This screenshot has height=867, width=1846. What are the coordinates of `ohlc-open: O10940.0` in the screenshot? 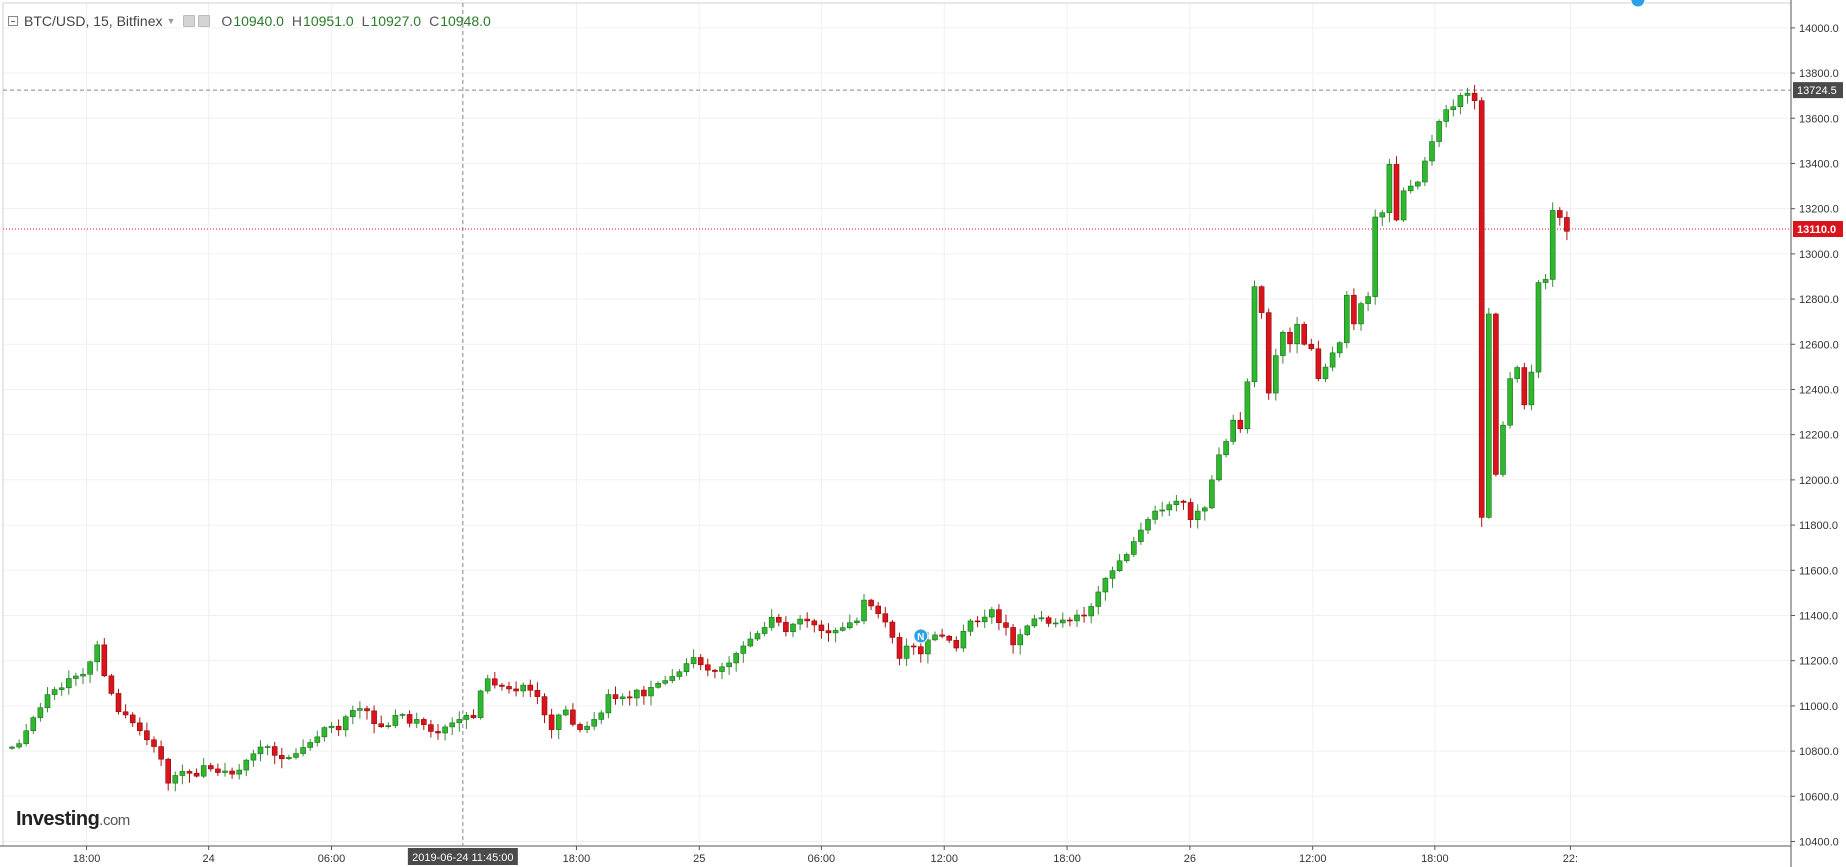 It's located at (252, 21).